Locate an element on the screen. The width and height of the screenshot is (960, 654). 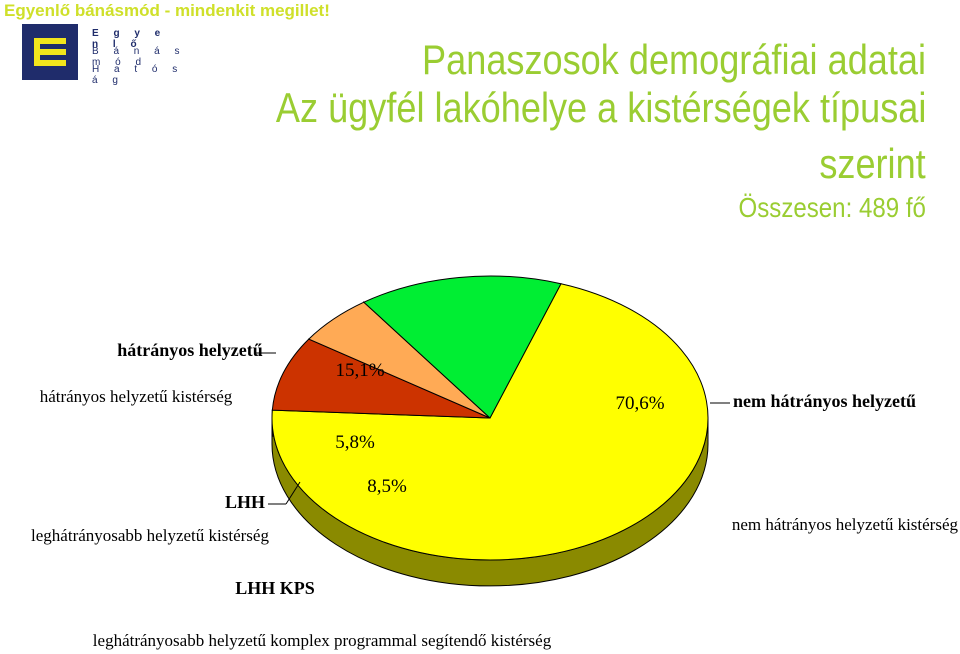
slice-value-label-2: 5,8% is located at coordinates (355, 442).